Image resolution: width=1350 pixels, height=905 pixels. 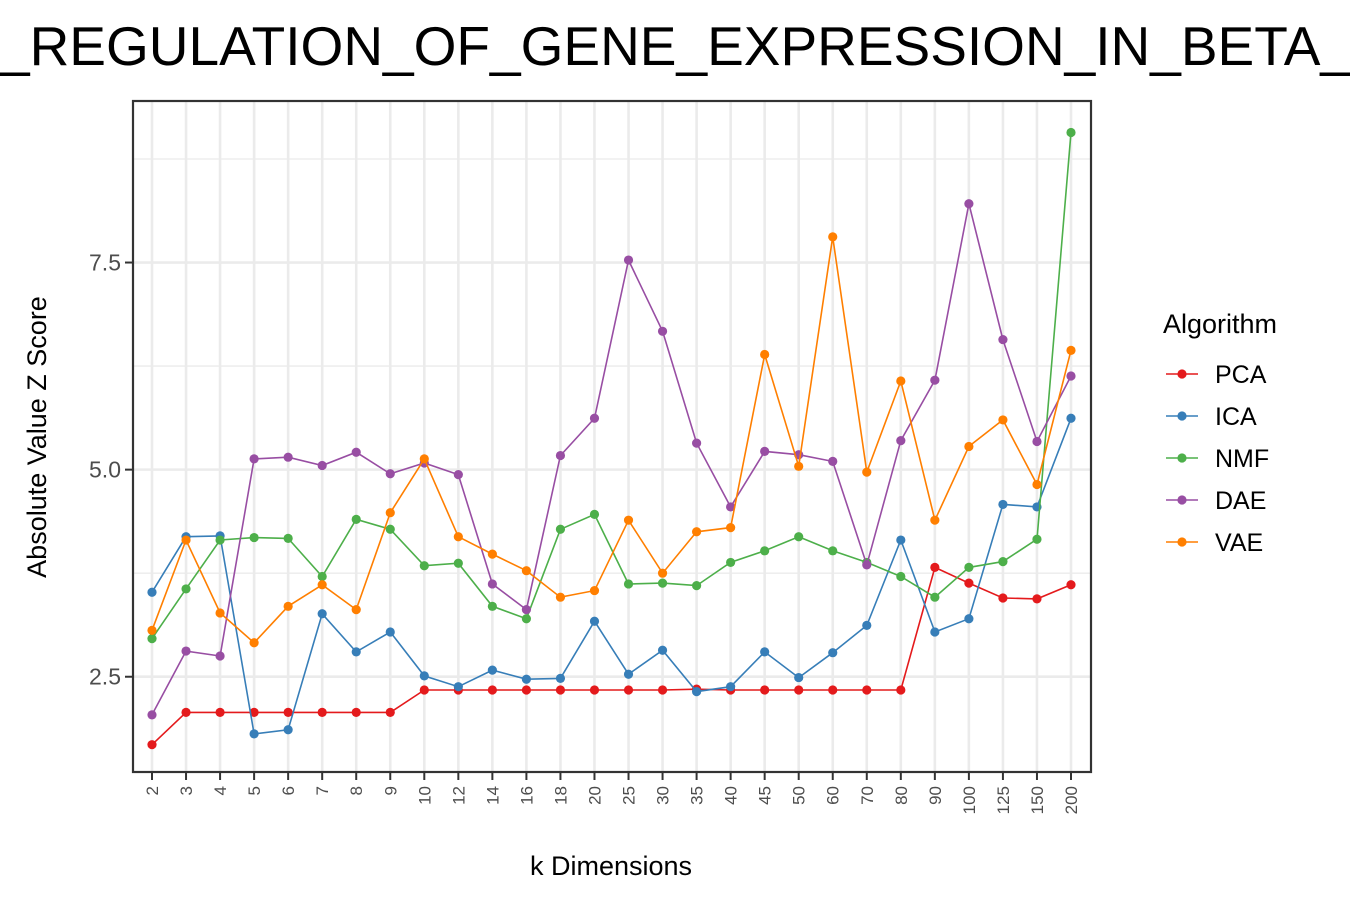 What do you see at coordinates (697, 795) in the screenshot?
I see `x-tick-label: 35` at bounding box center [697, 795].